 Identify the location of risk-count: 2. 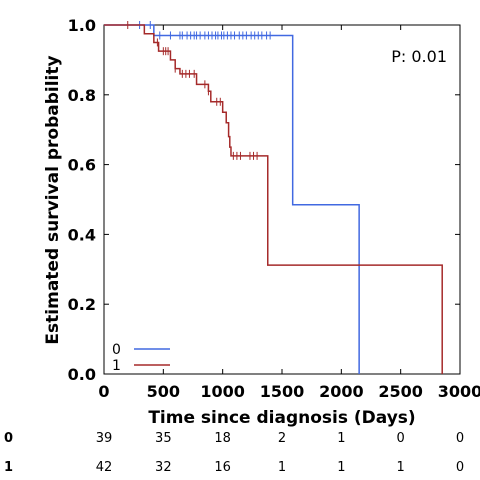
(282, 438).